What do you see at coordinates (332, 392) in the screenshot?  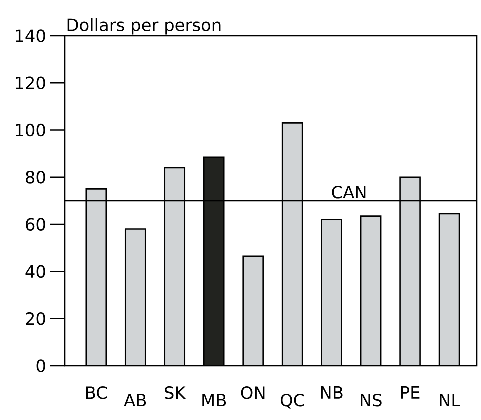 I see `x-tick-label: NB` at bounding box center [332, 392].